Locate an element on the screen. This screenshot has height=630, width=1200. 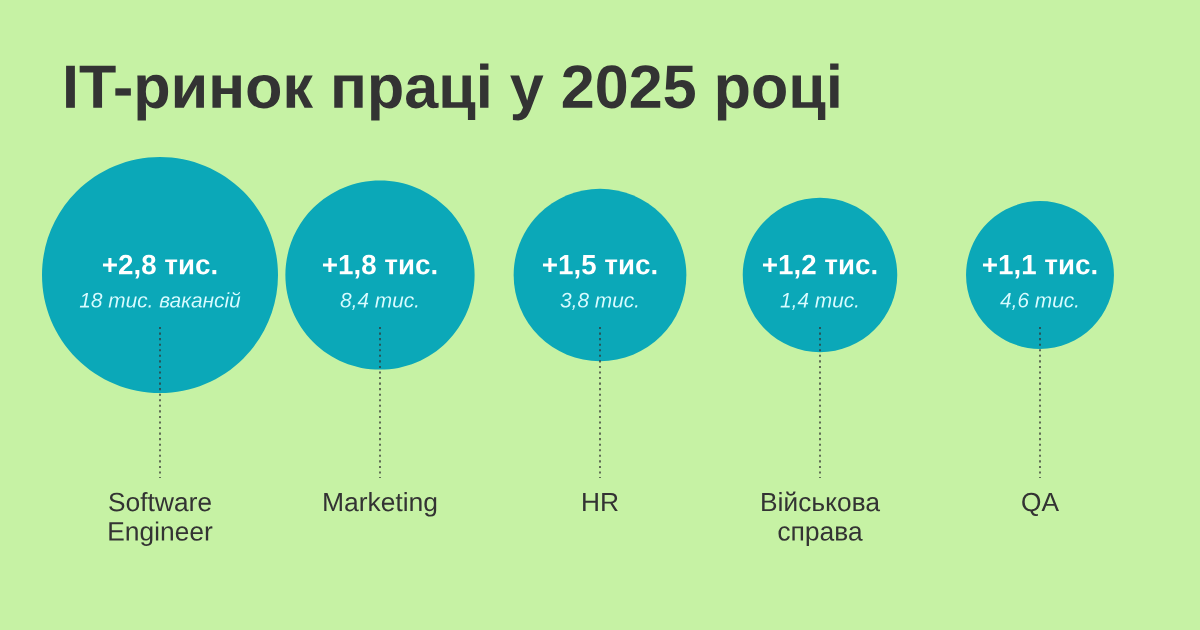
text: 4,6 тис. is located at coordinates (1039, 301).